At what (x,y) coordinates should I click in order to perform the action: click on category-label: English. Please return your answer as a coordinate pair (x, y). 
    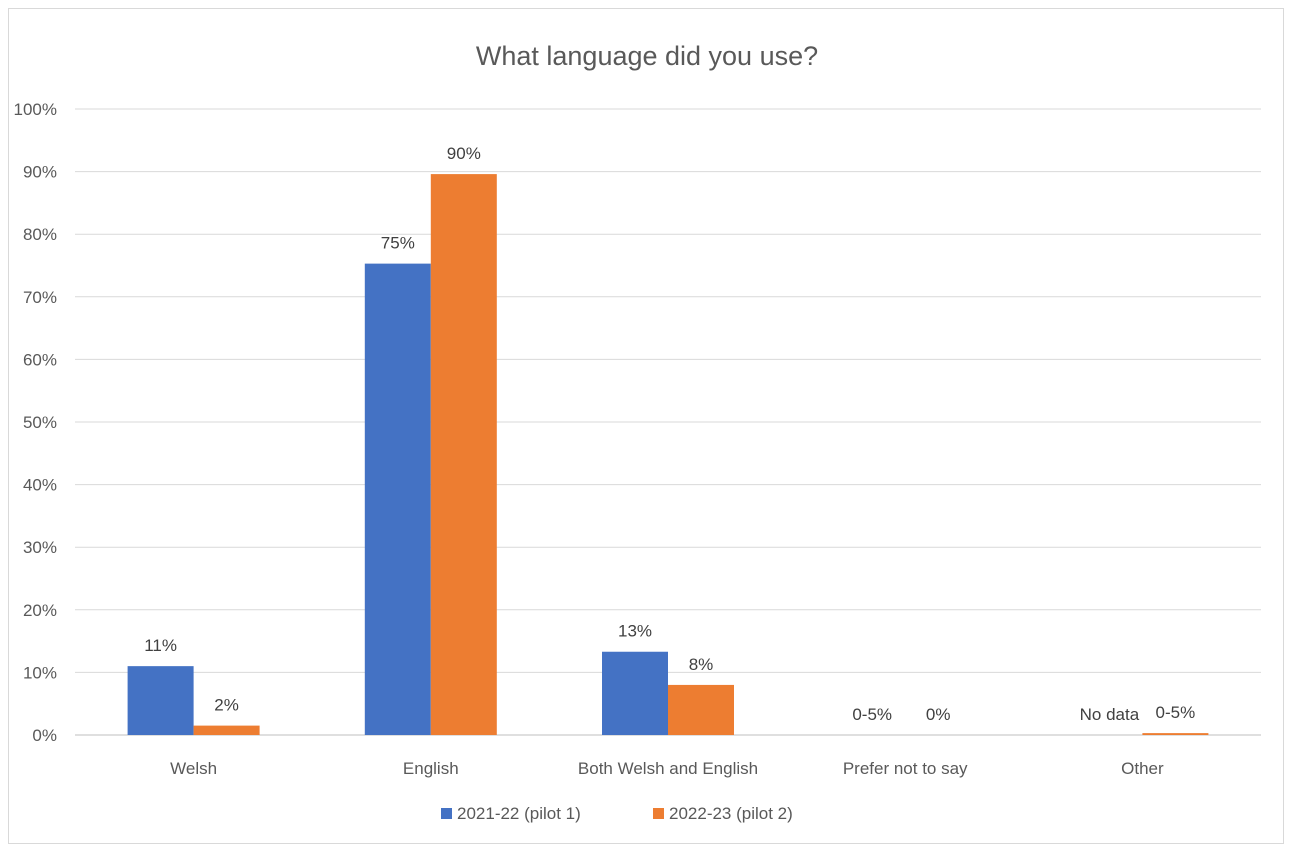
    Looking at the image, I should click on (431, 768).